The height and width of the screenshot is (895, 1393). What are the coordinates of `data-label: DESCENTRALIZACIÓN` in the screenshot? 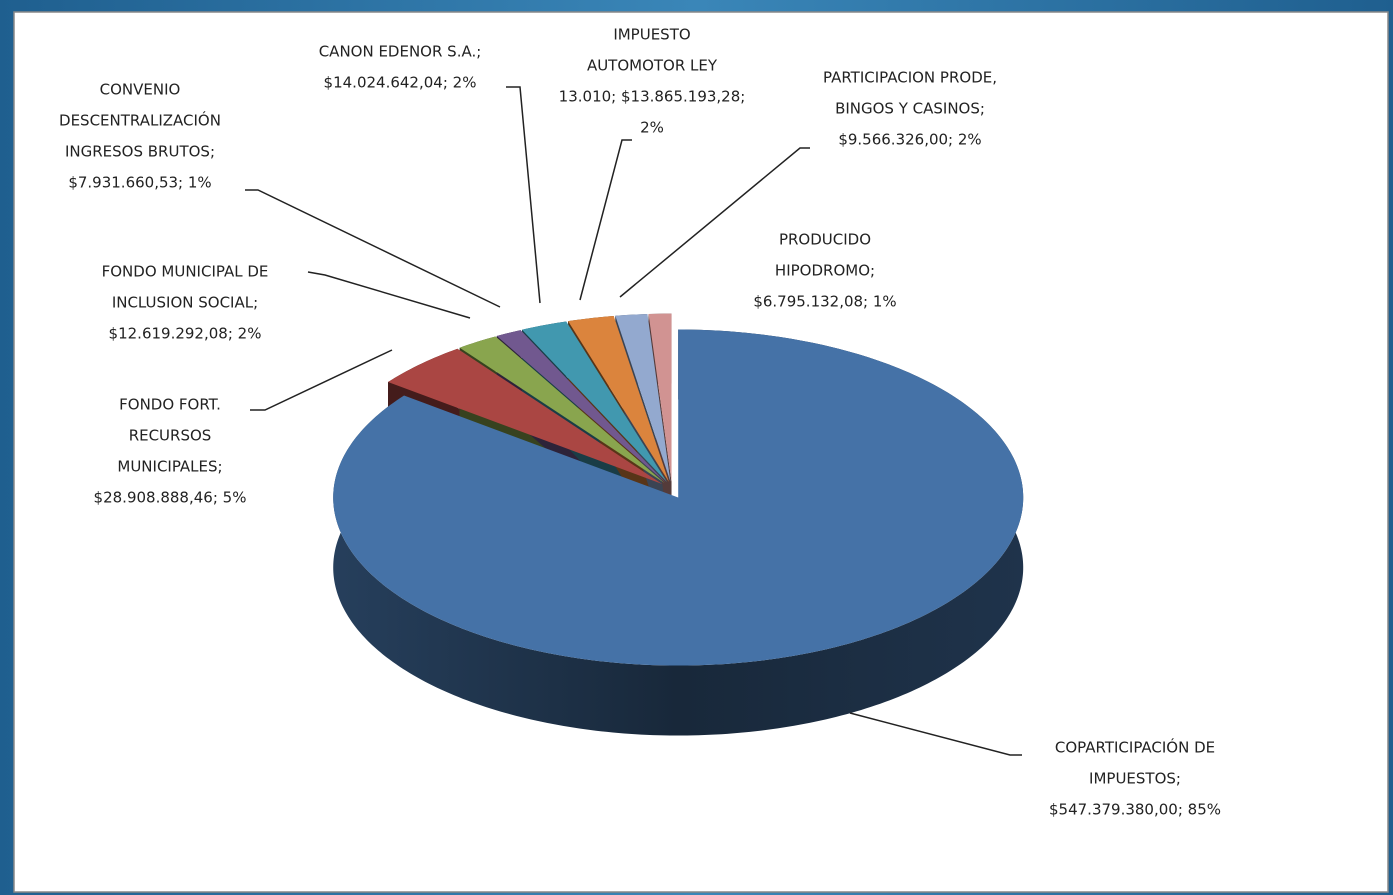 It's located at (140, 120).